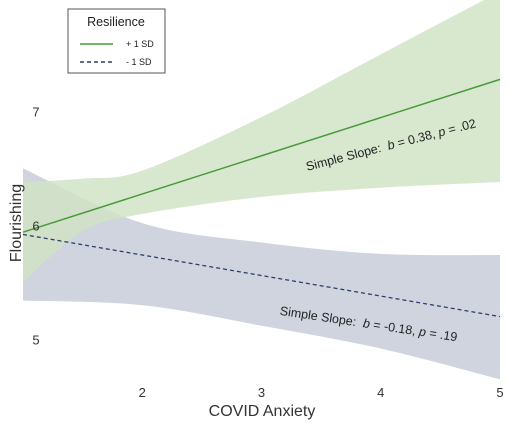  I want to click on y-tick-label-5: 5, so click(35, 339).